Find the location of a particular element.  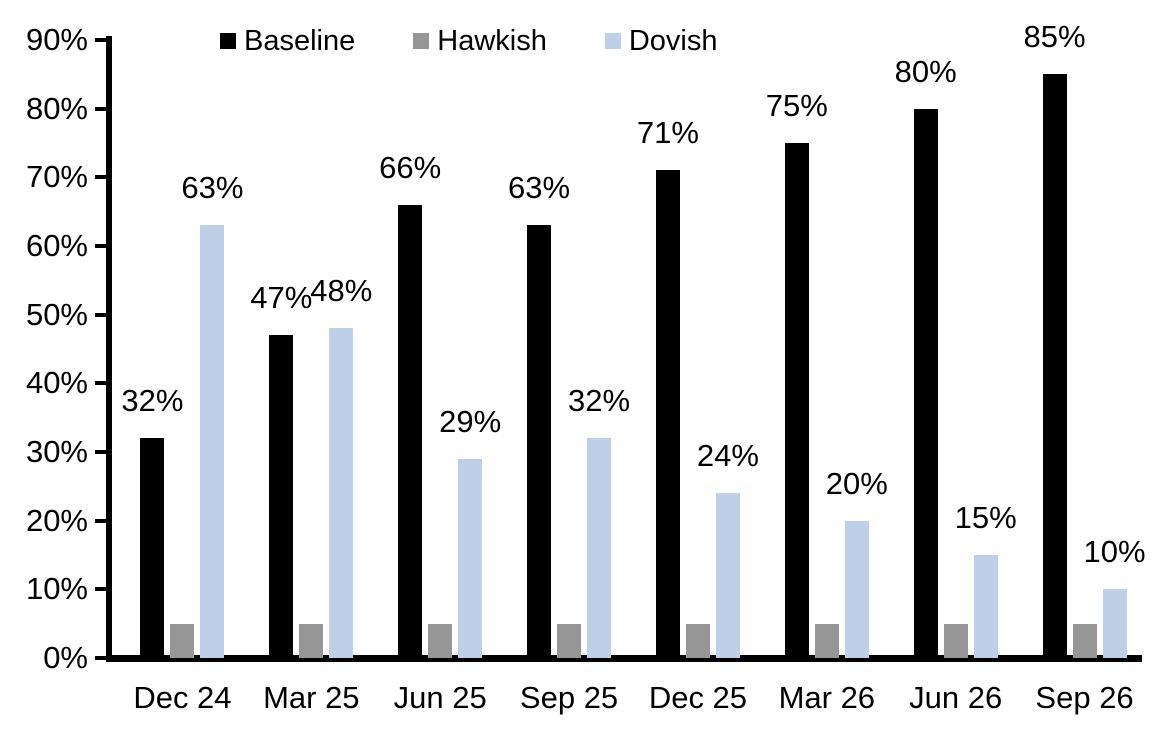

legend-label-dovish: Dovish is located at coordinates (673, 41).